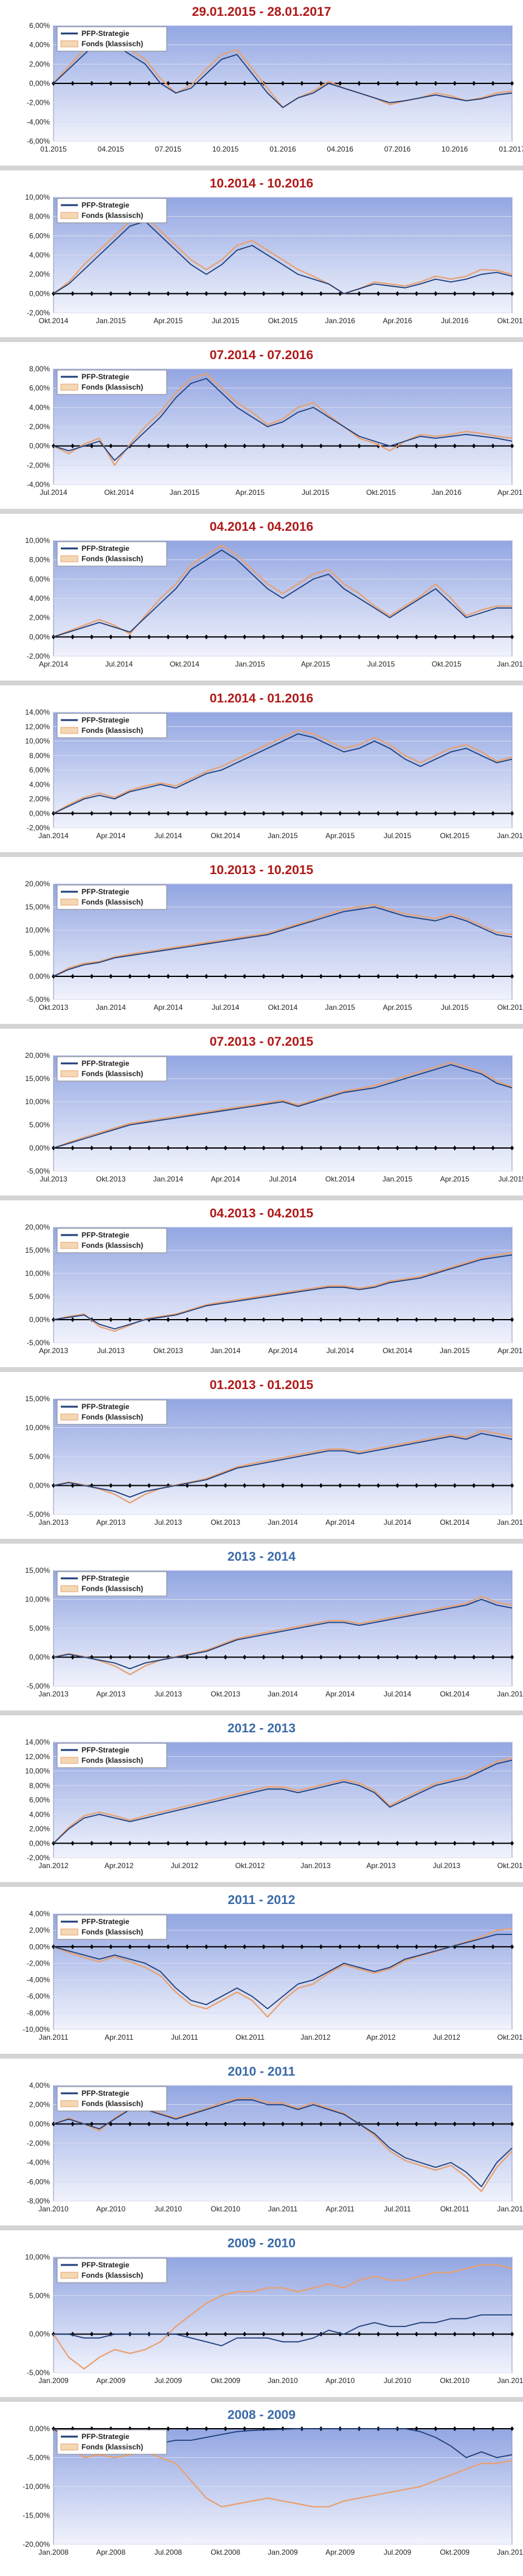 This screenshot has width=523, height=2576. I want to click on y-tick-label: 20,00%, so click(38, 1056).